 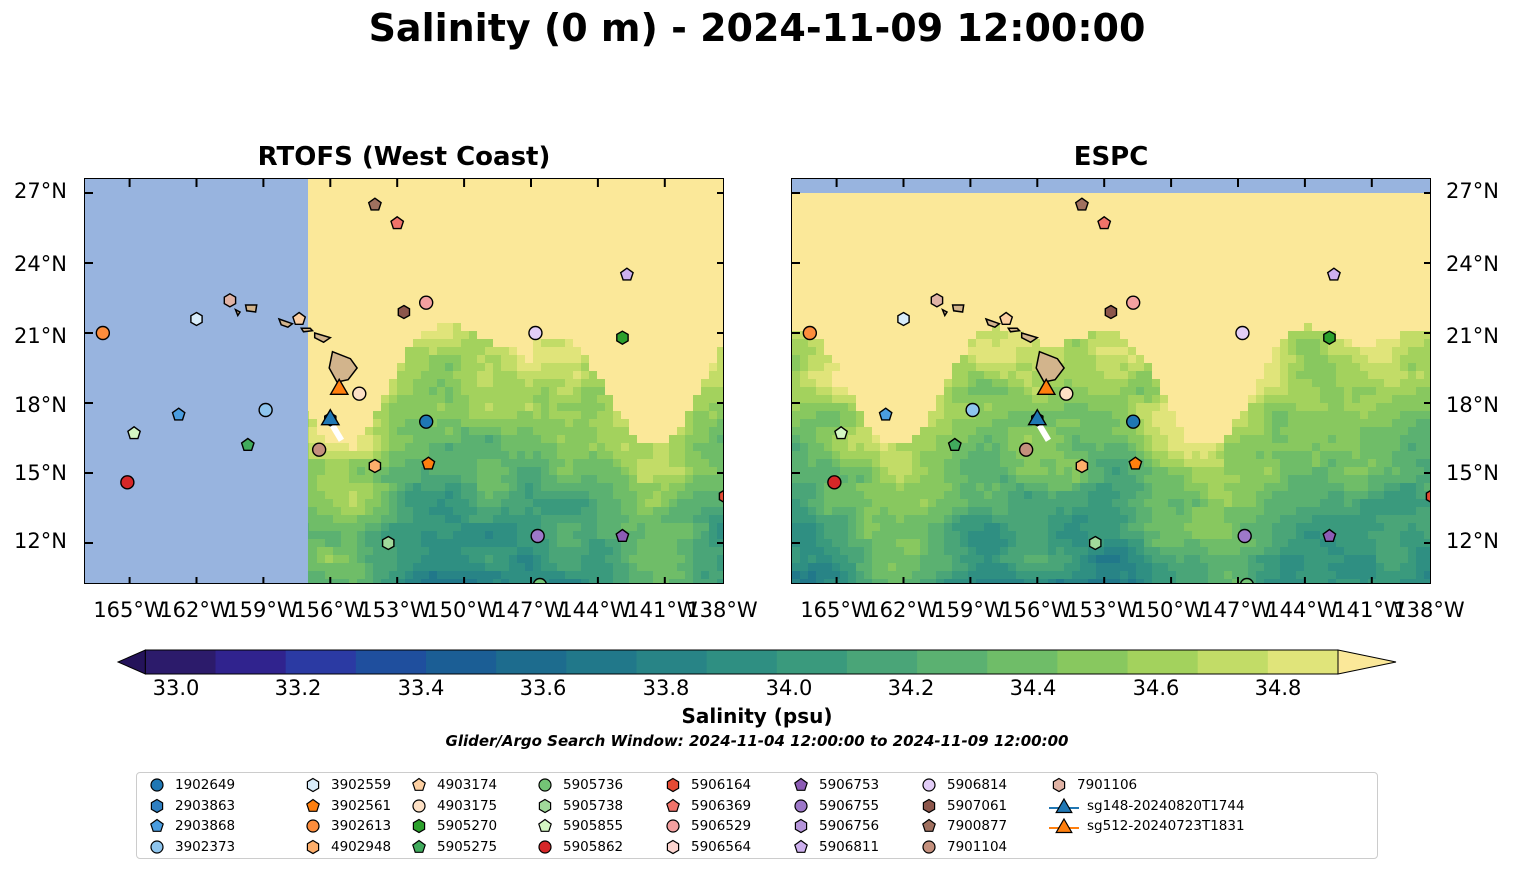 What do you see at coordinates (789, 688) in the screenshot?
I see `colorbar-tick-label: 34.0` at bounding box center [789, 688].